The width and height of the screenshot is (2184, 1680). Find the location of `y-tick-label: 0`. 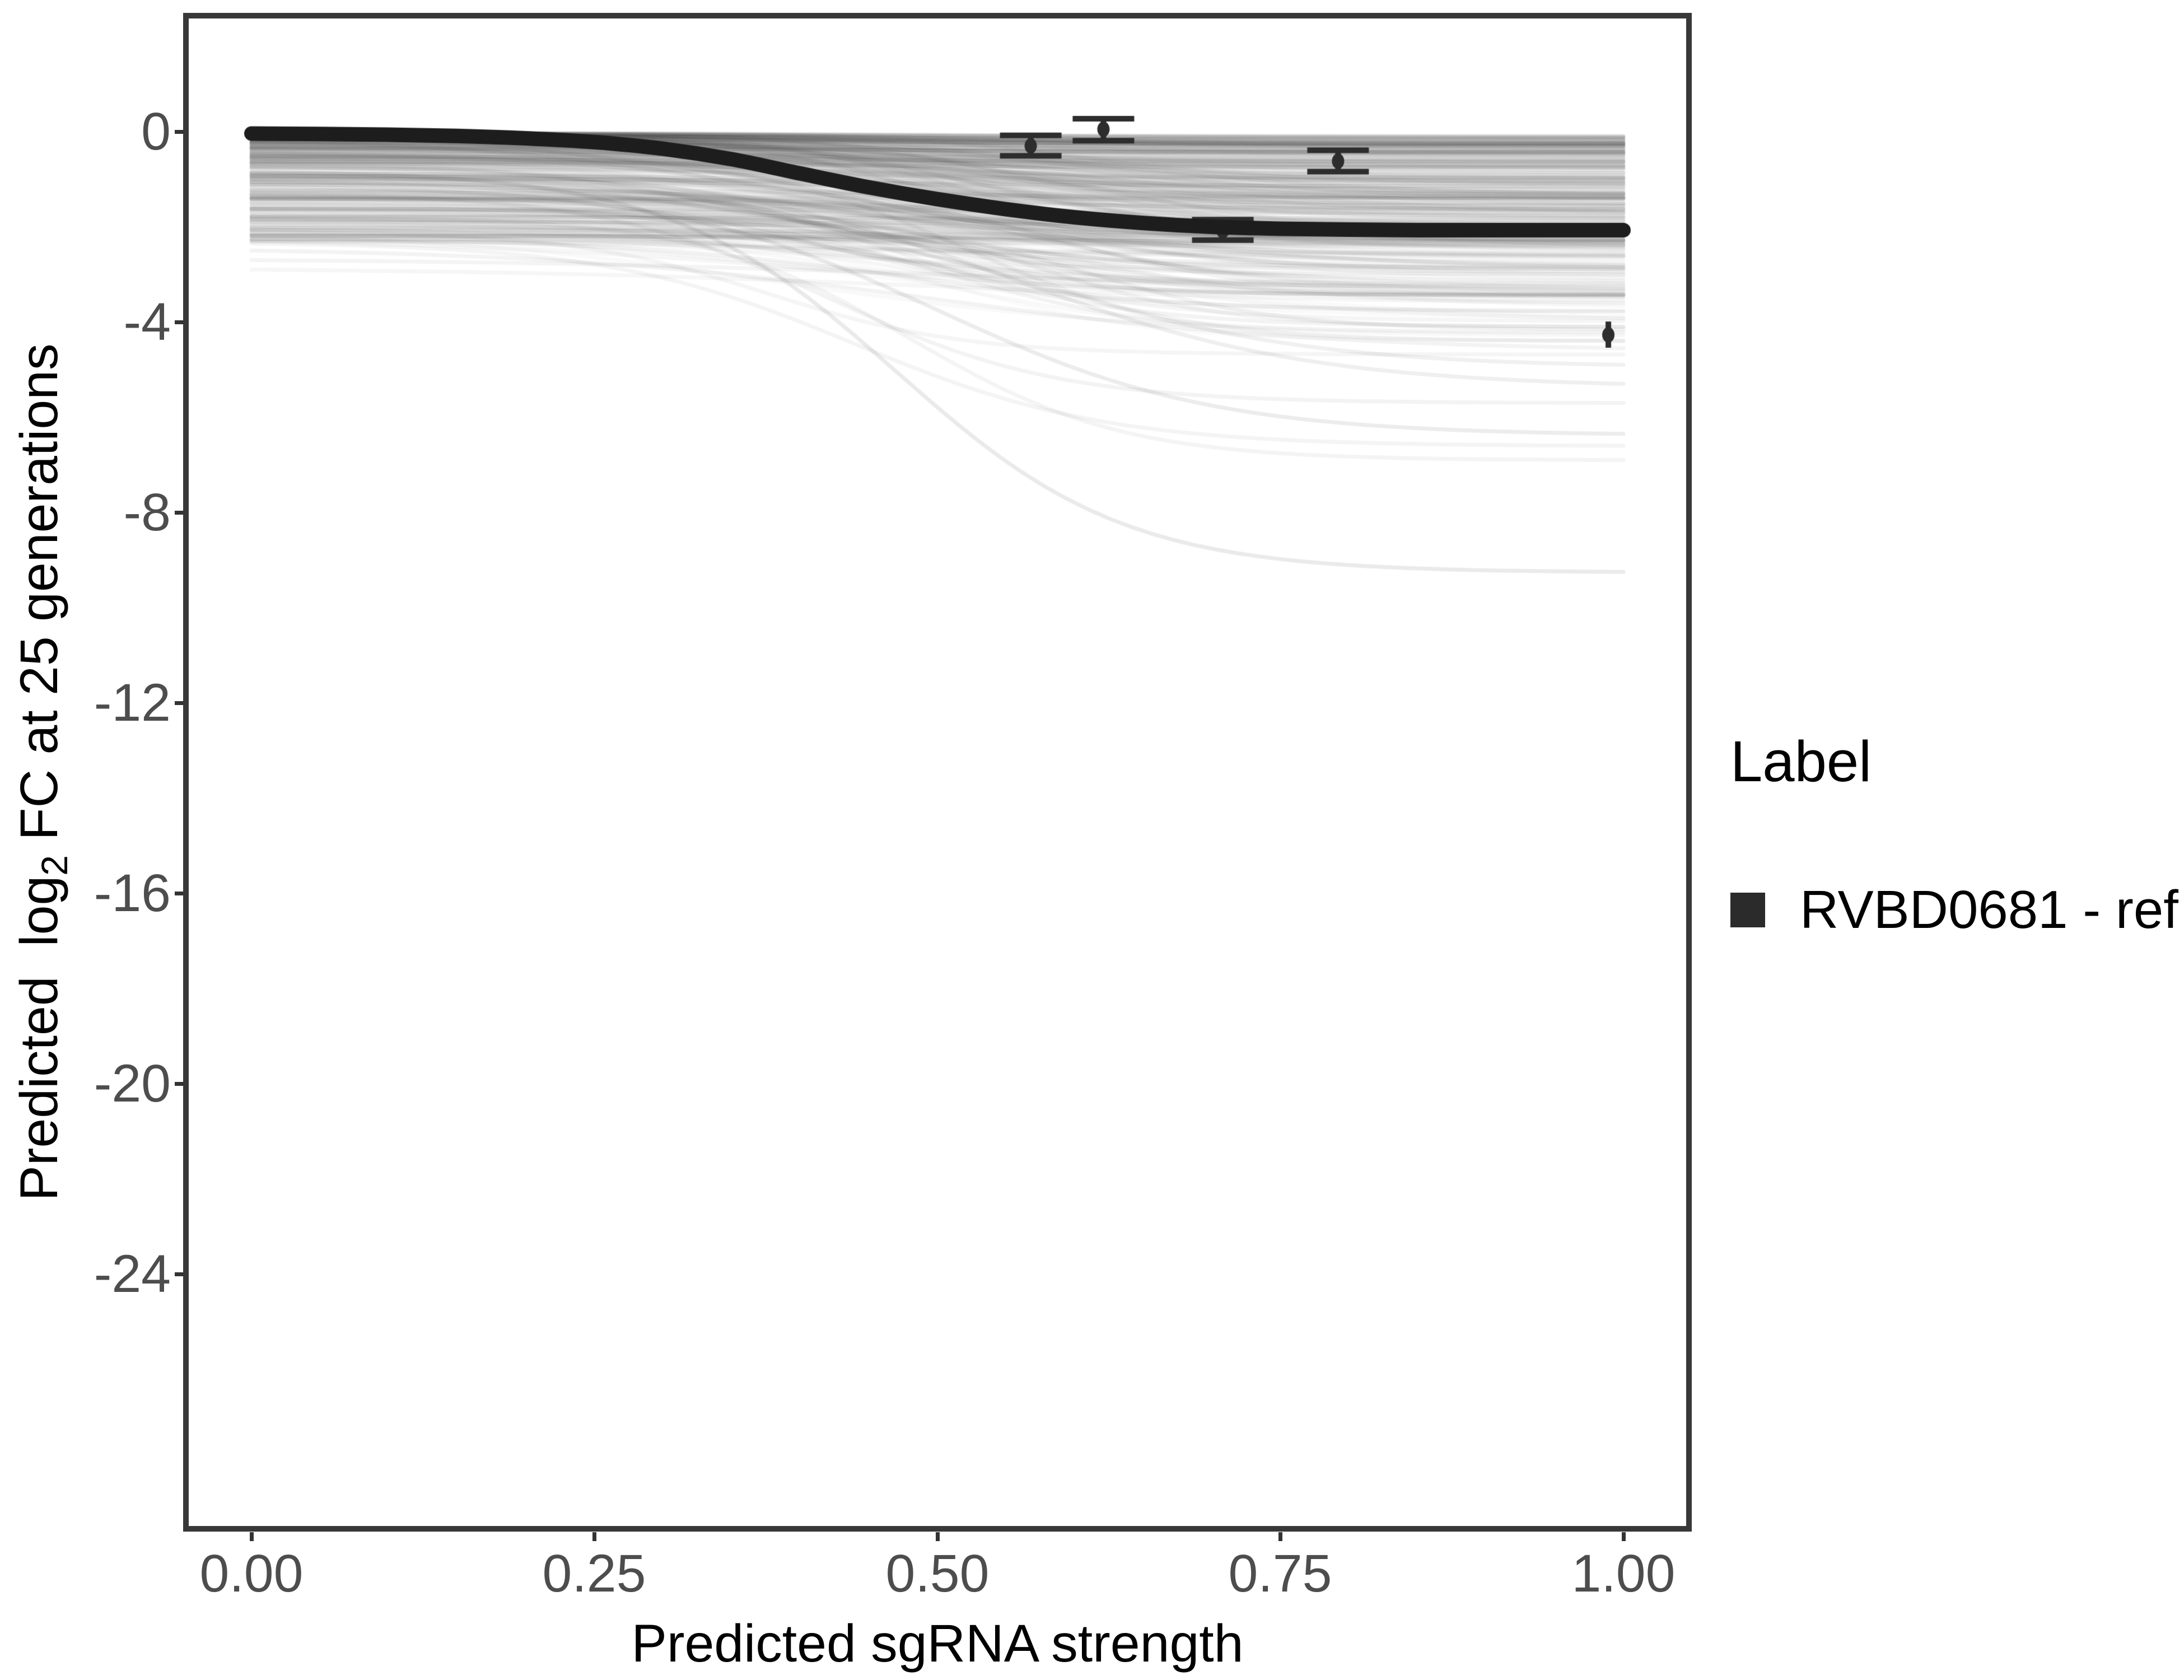

y-tick-label: 0 is located at coordinates (156, 132).